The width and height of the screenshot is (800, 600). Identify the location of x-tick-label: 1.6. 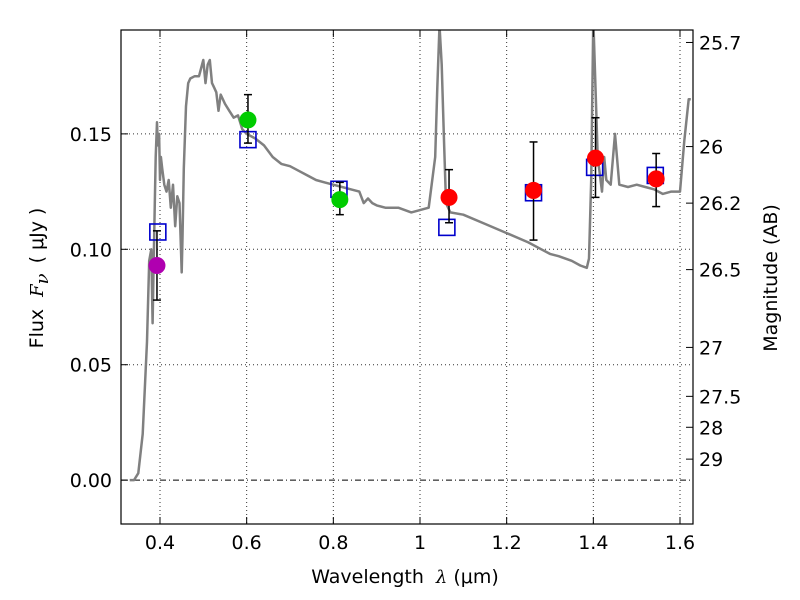
(680, 543).